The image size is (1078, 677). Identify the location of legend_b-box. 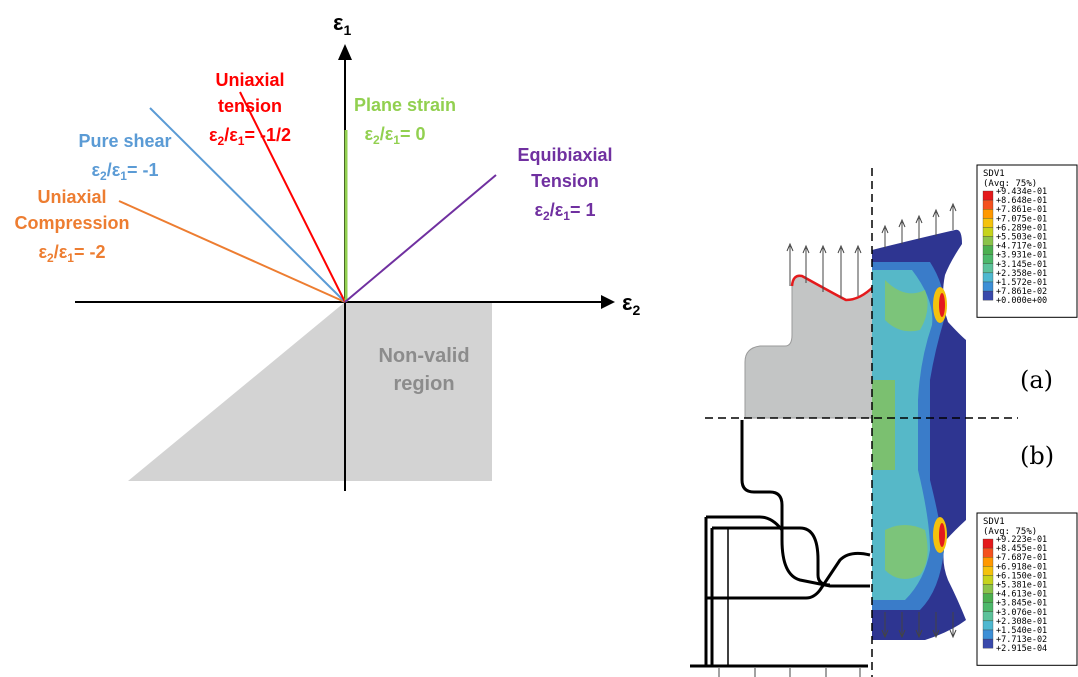
(1027, 589).